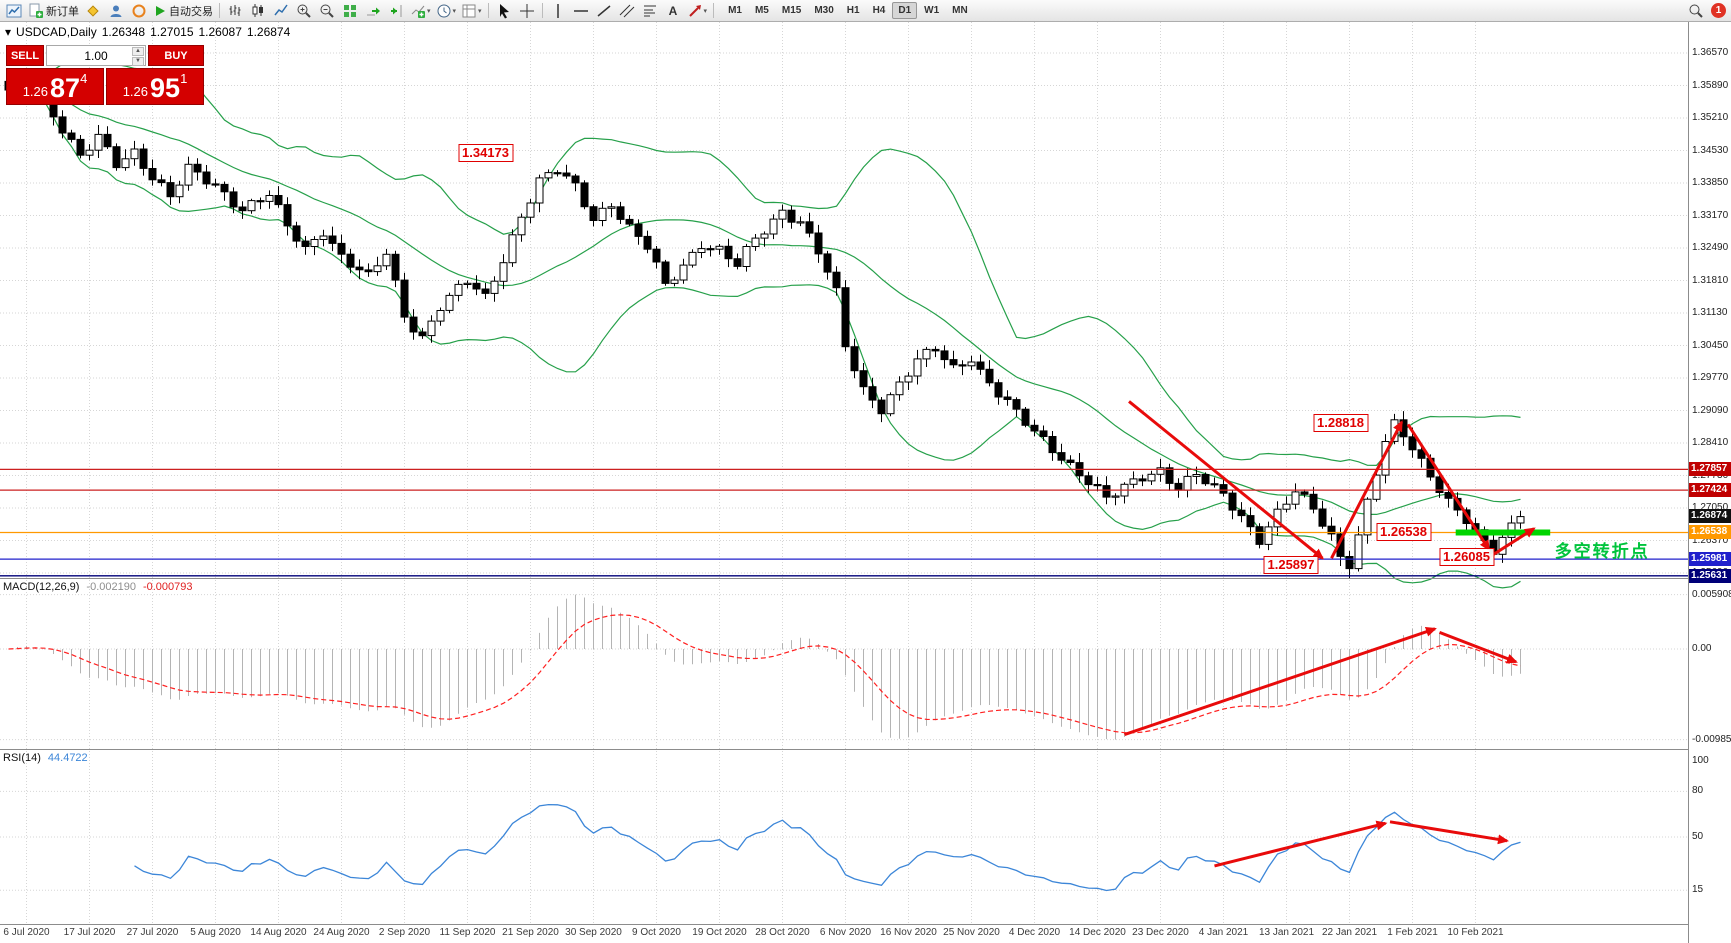 The height and width of the screenshot is (943, 1731). I want to click on horizontal-lines-layer, so click(844, 522).